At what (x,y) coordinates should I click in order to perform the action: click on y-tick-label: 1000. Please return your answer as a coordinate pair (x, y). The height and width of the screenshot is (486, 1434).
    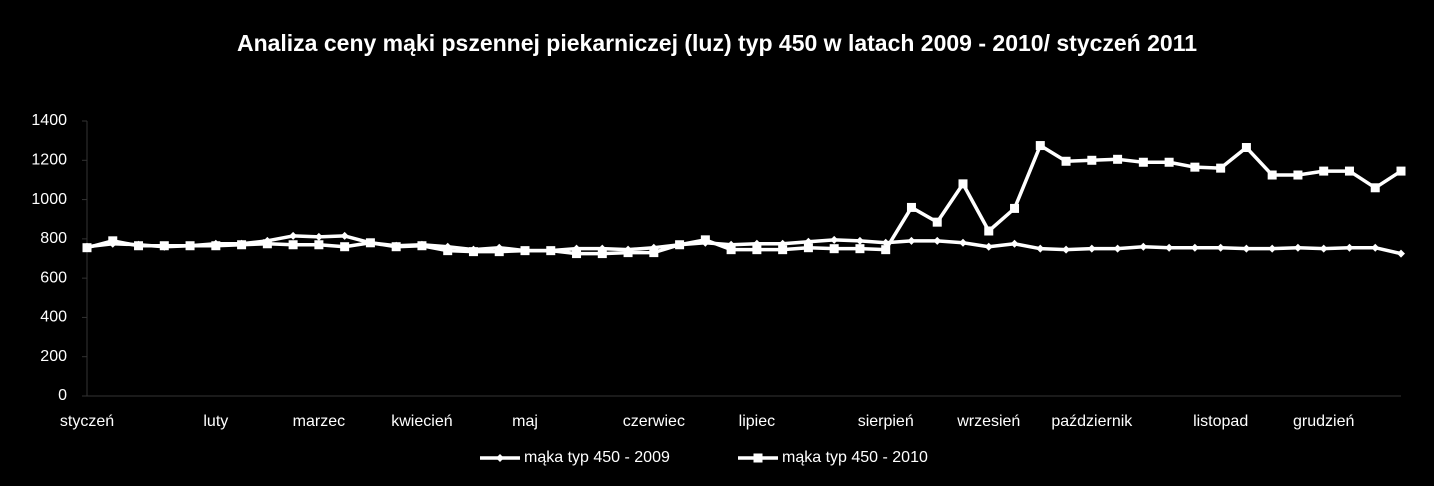
    Looking at the image, I should click on (49, 199).